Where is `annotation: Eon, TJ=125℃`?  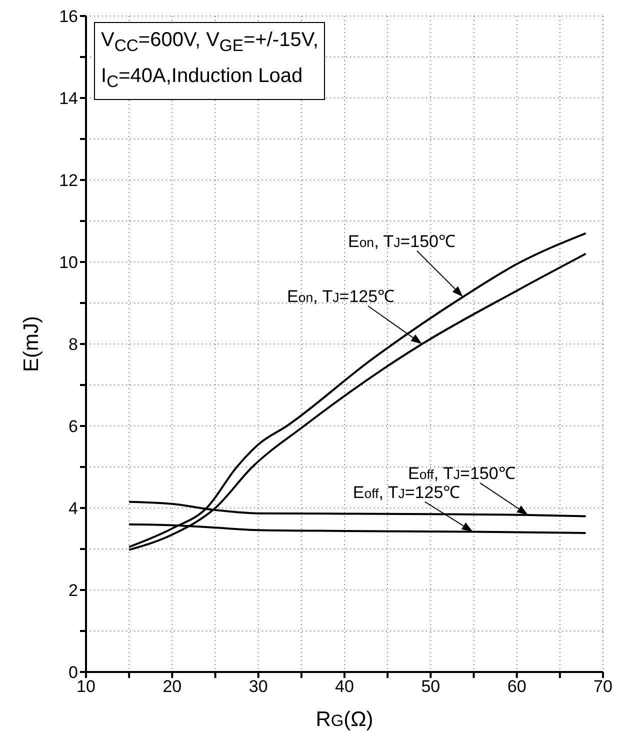
annotation: Eon, TJ=125℃ is located at coordinates (341, 296).